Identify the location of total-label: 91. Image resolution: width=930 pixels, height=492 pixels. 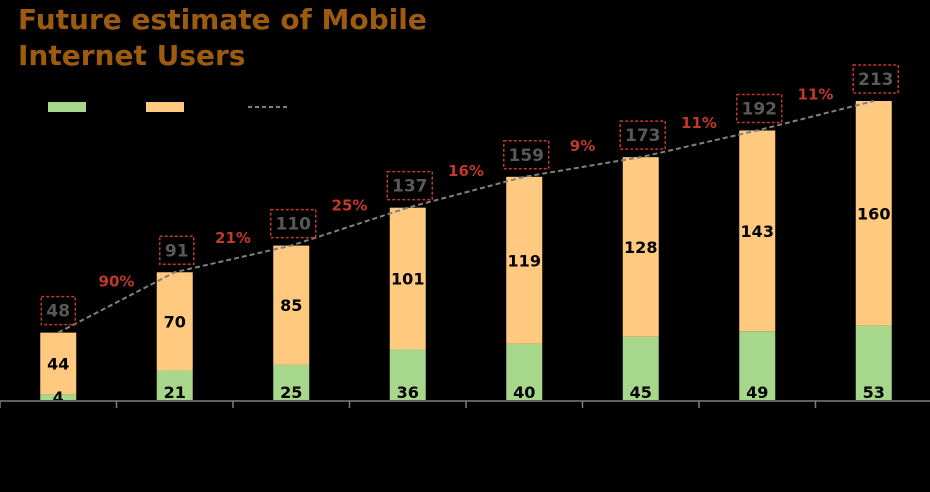
(177, 251).